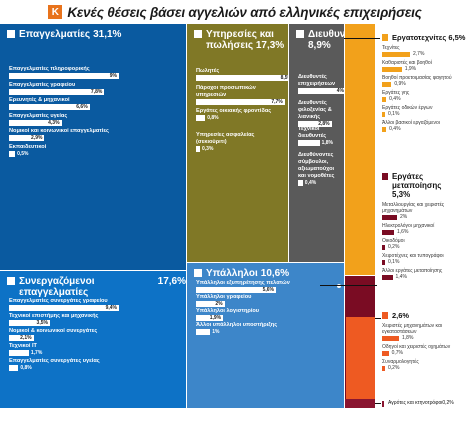  Describe the element at coordinates (57, 91) in the screenshot. I see `bar-mark: 7,8%` at that location.